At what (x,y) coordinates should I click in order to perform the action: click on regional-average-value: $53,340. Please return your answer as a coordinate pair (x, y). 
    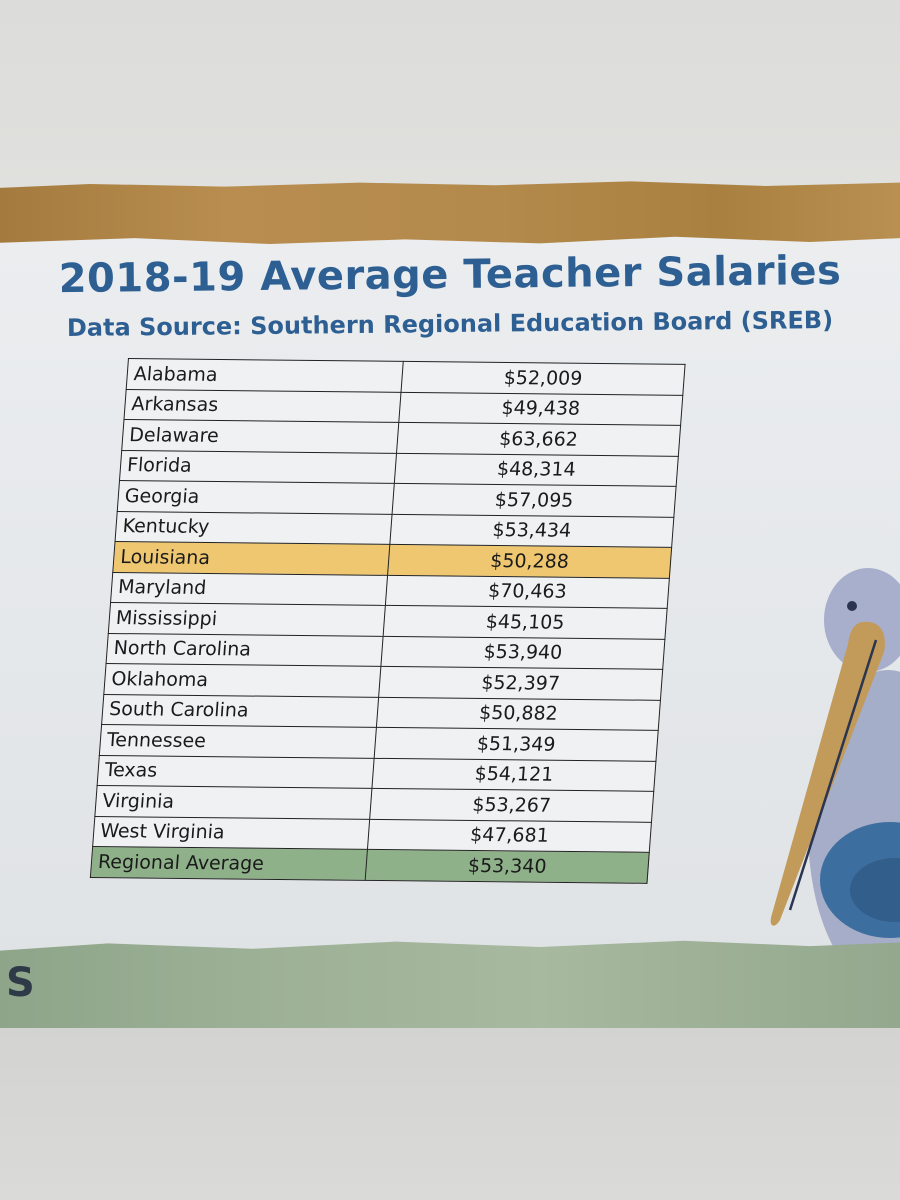
    Looking at the image, I should click on (507, 866).